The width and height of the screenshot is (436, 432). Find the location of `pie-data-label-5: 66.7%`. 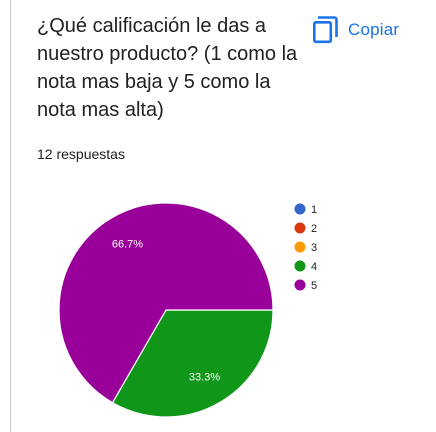

pie-data-label-5: 66.7% is located at coordinates (127, 244).